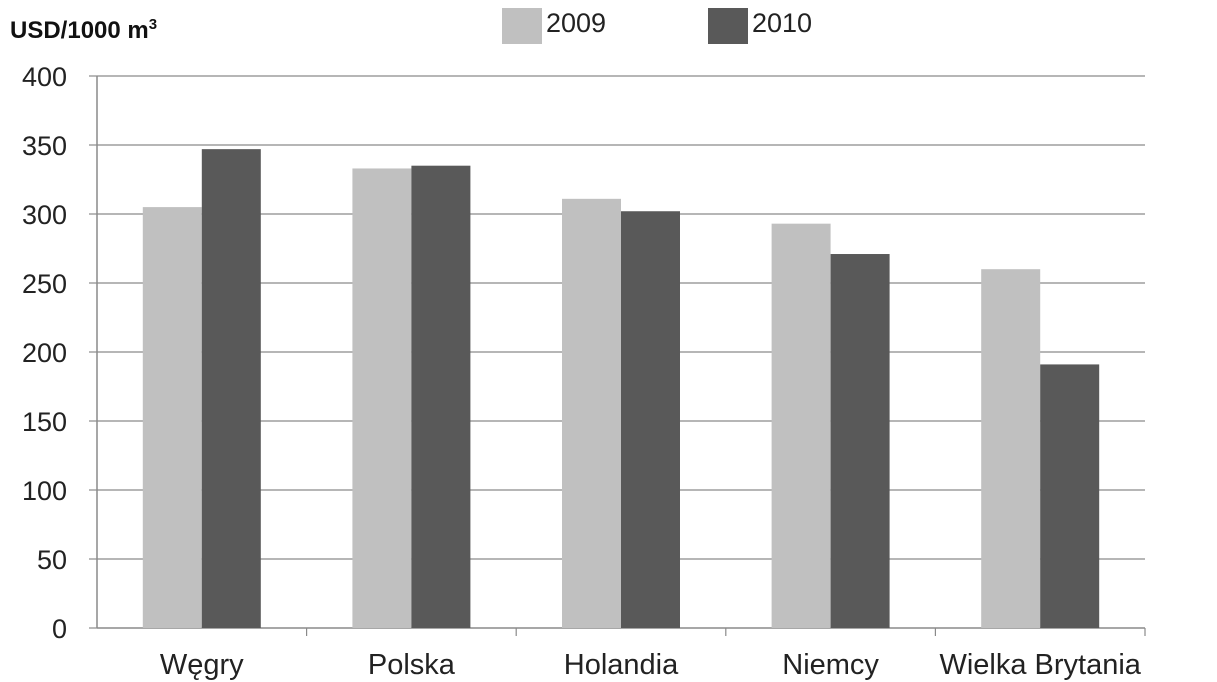 The width and height of the screenshot is (1217, 682). I want to click on legend-item-2009: 2009, so click(554, 26).